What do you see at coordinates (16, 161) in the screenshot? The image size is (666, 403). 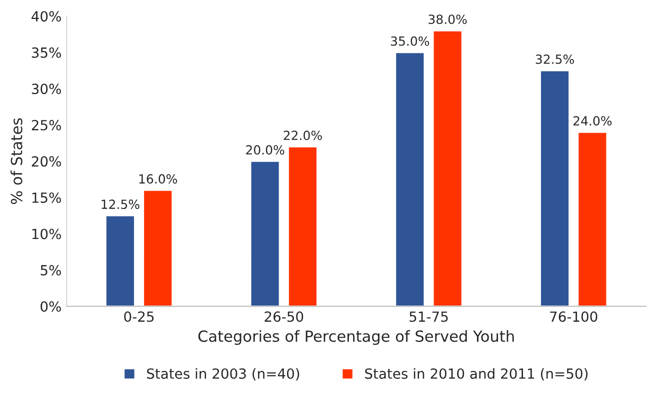 I see `y-axis-title: % of States` at bounding box center [16, 161].